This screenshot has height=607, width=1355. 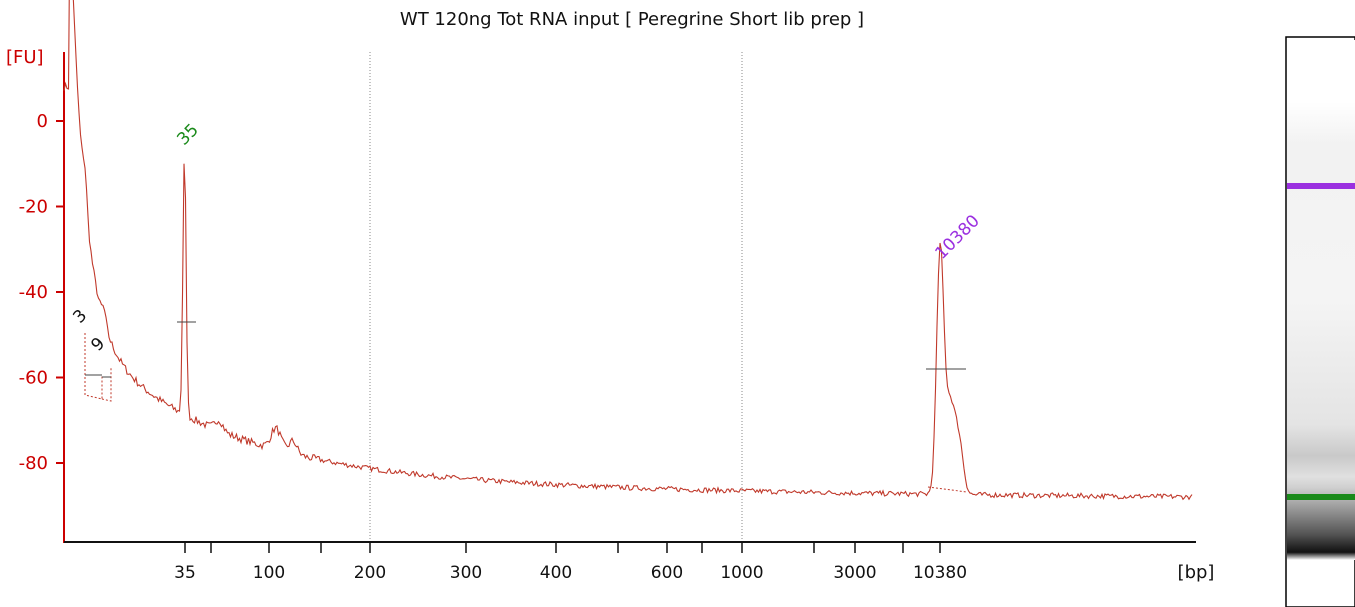 I want to click on y-tick-label: -20, so click(x=33, y=207).